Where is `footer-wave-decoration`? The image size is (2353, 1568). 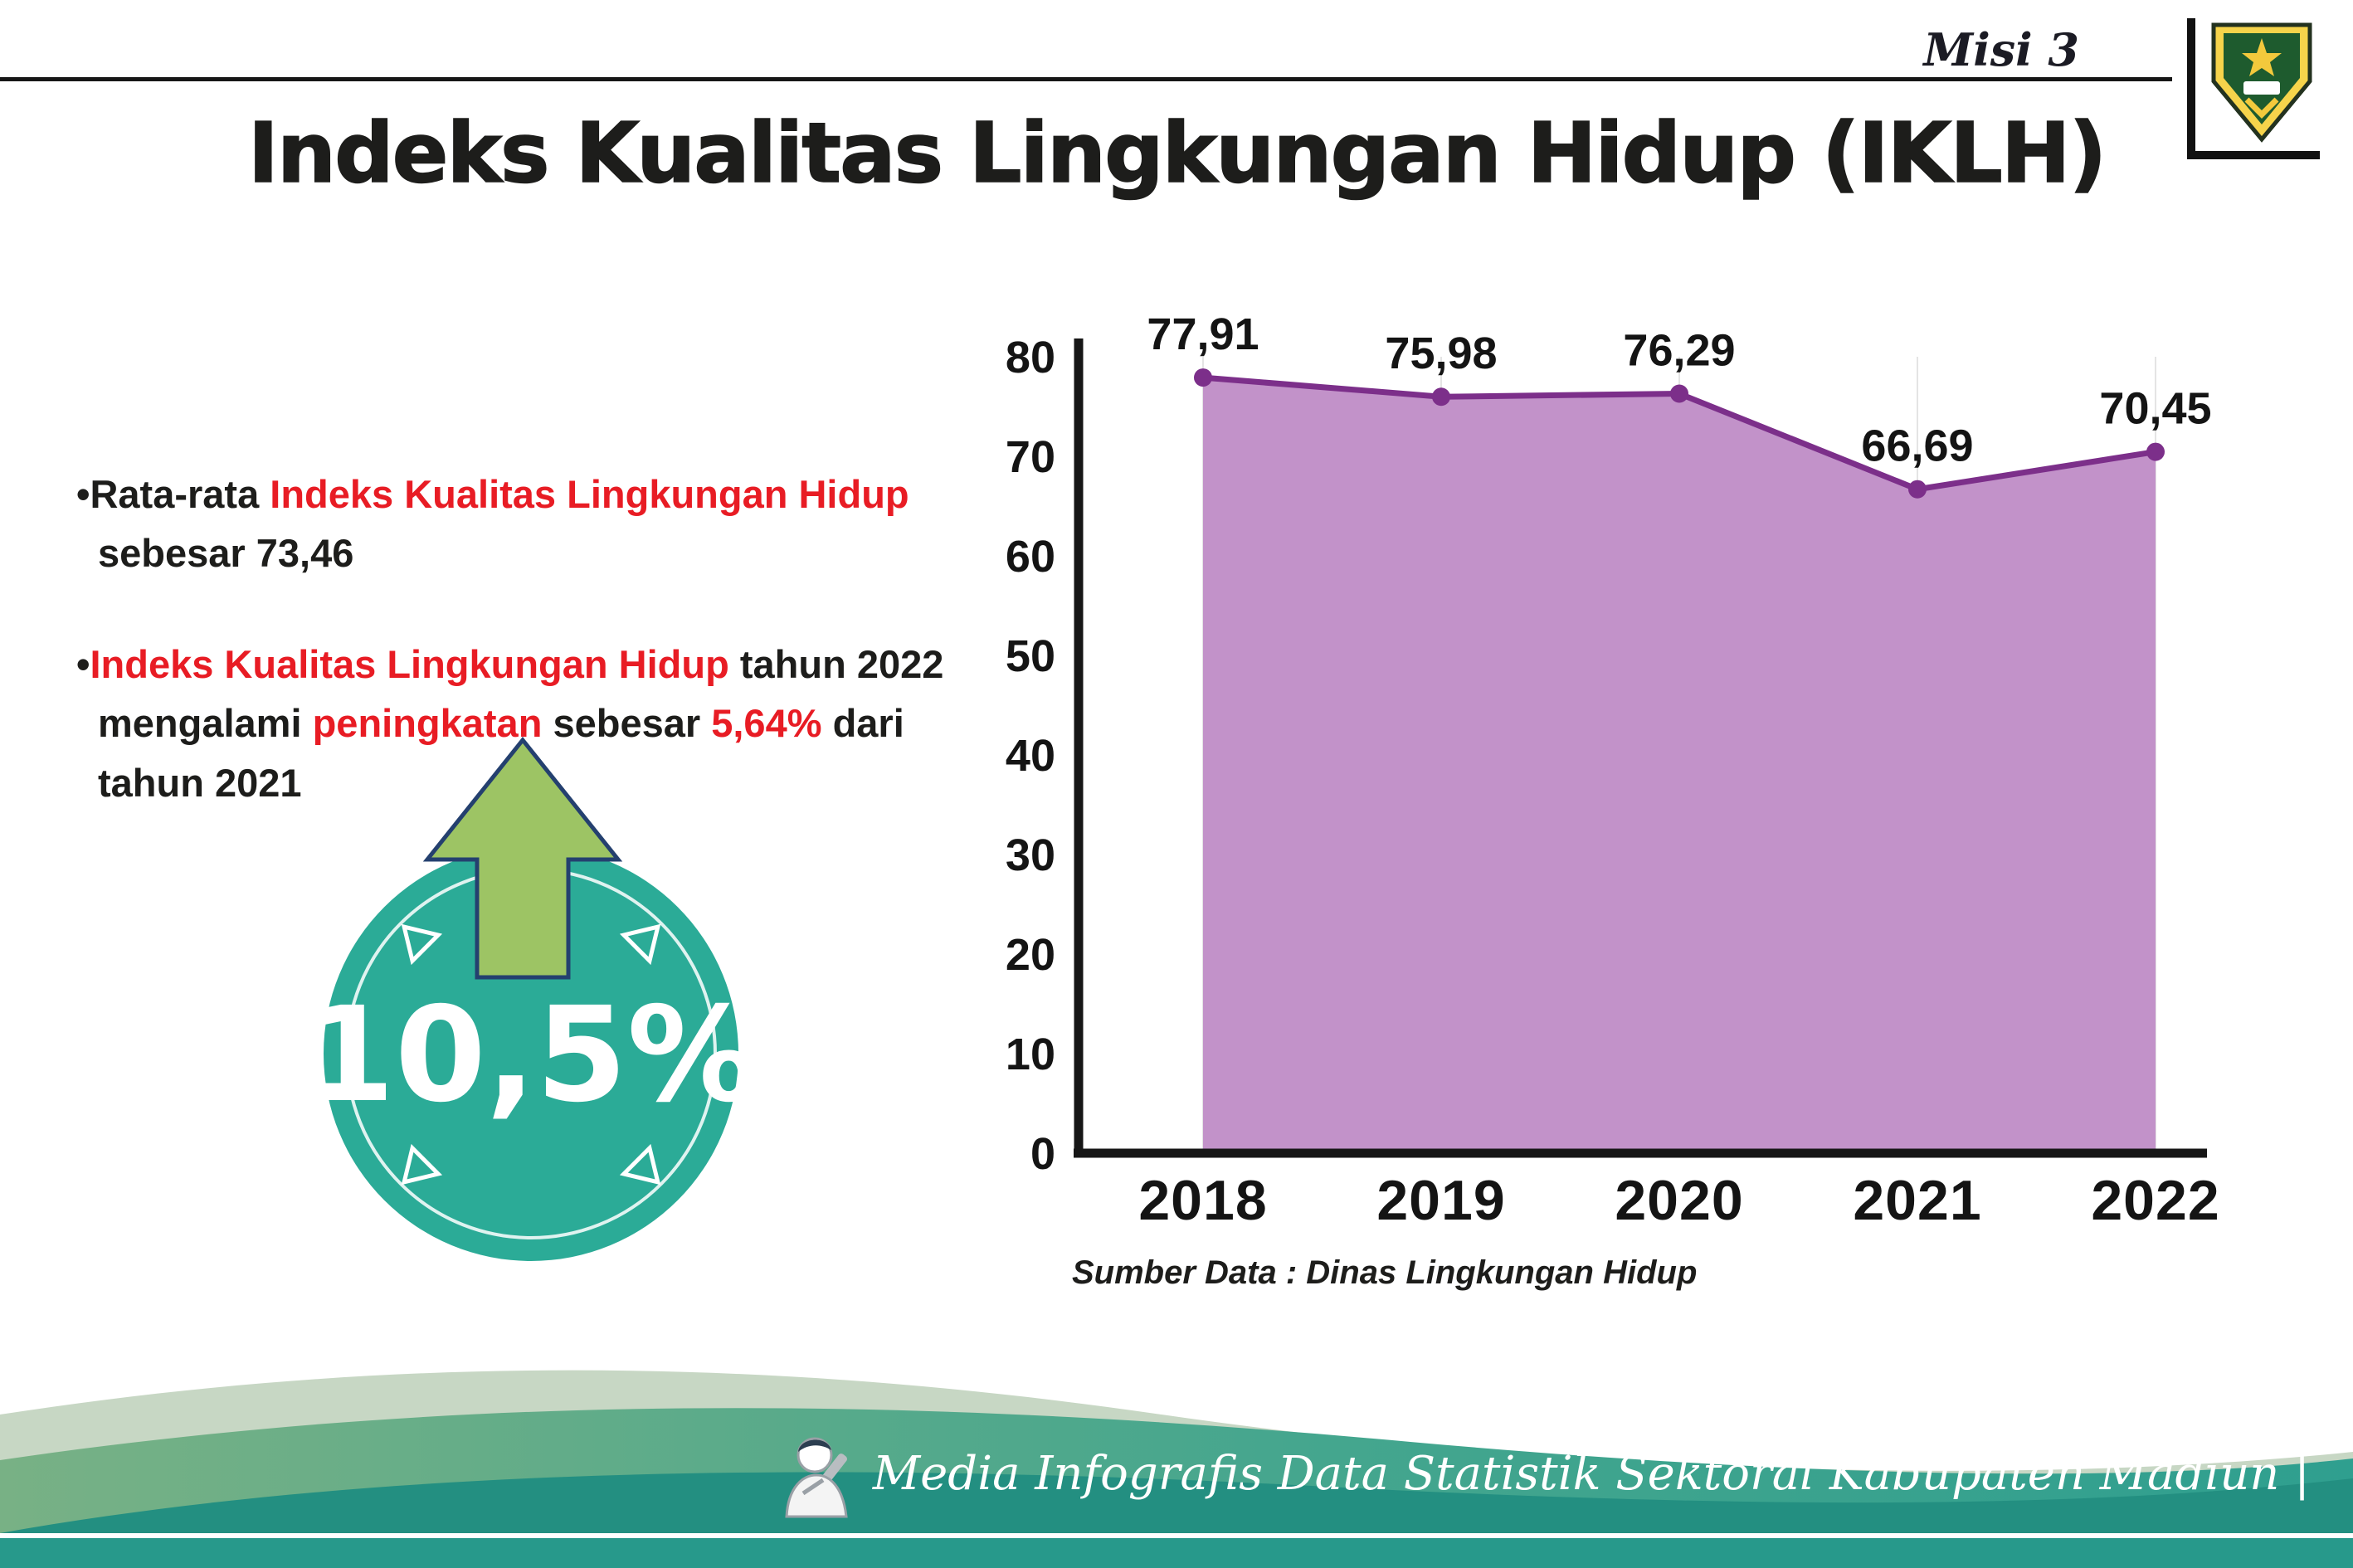
footer-wave-decoration is located at coordinates (1176, 1469).